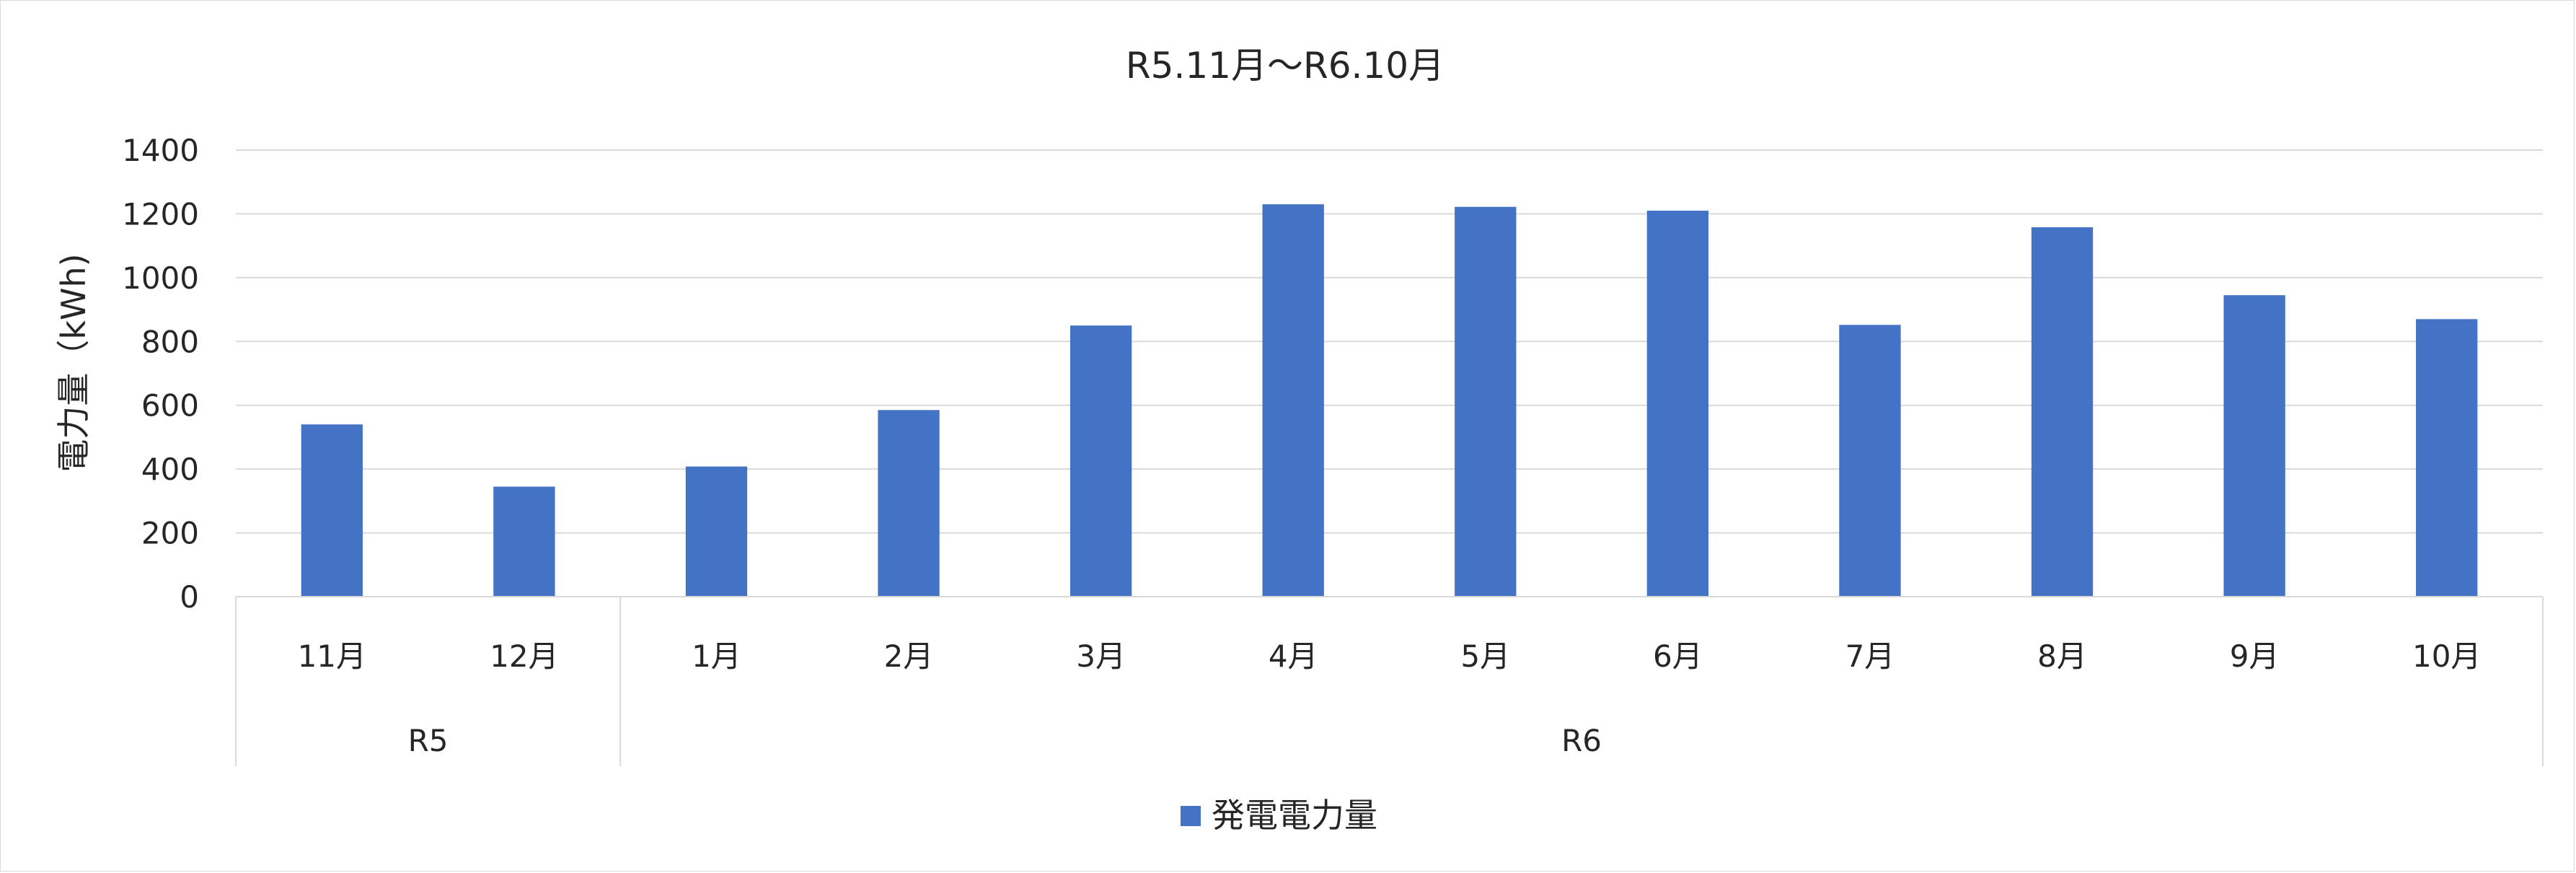 This screenshot has height=873, width=2576. I want to click on x-tick-label: 1月, so click(716, 656).